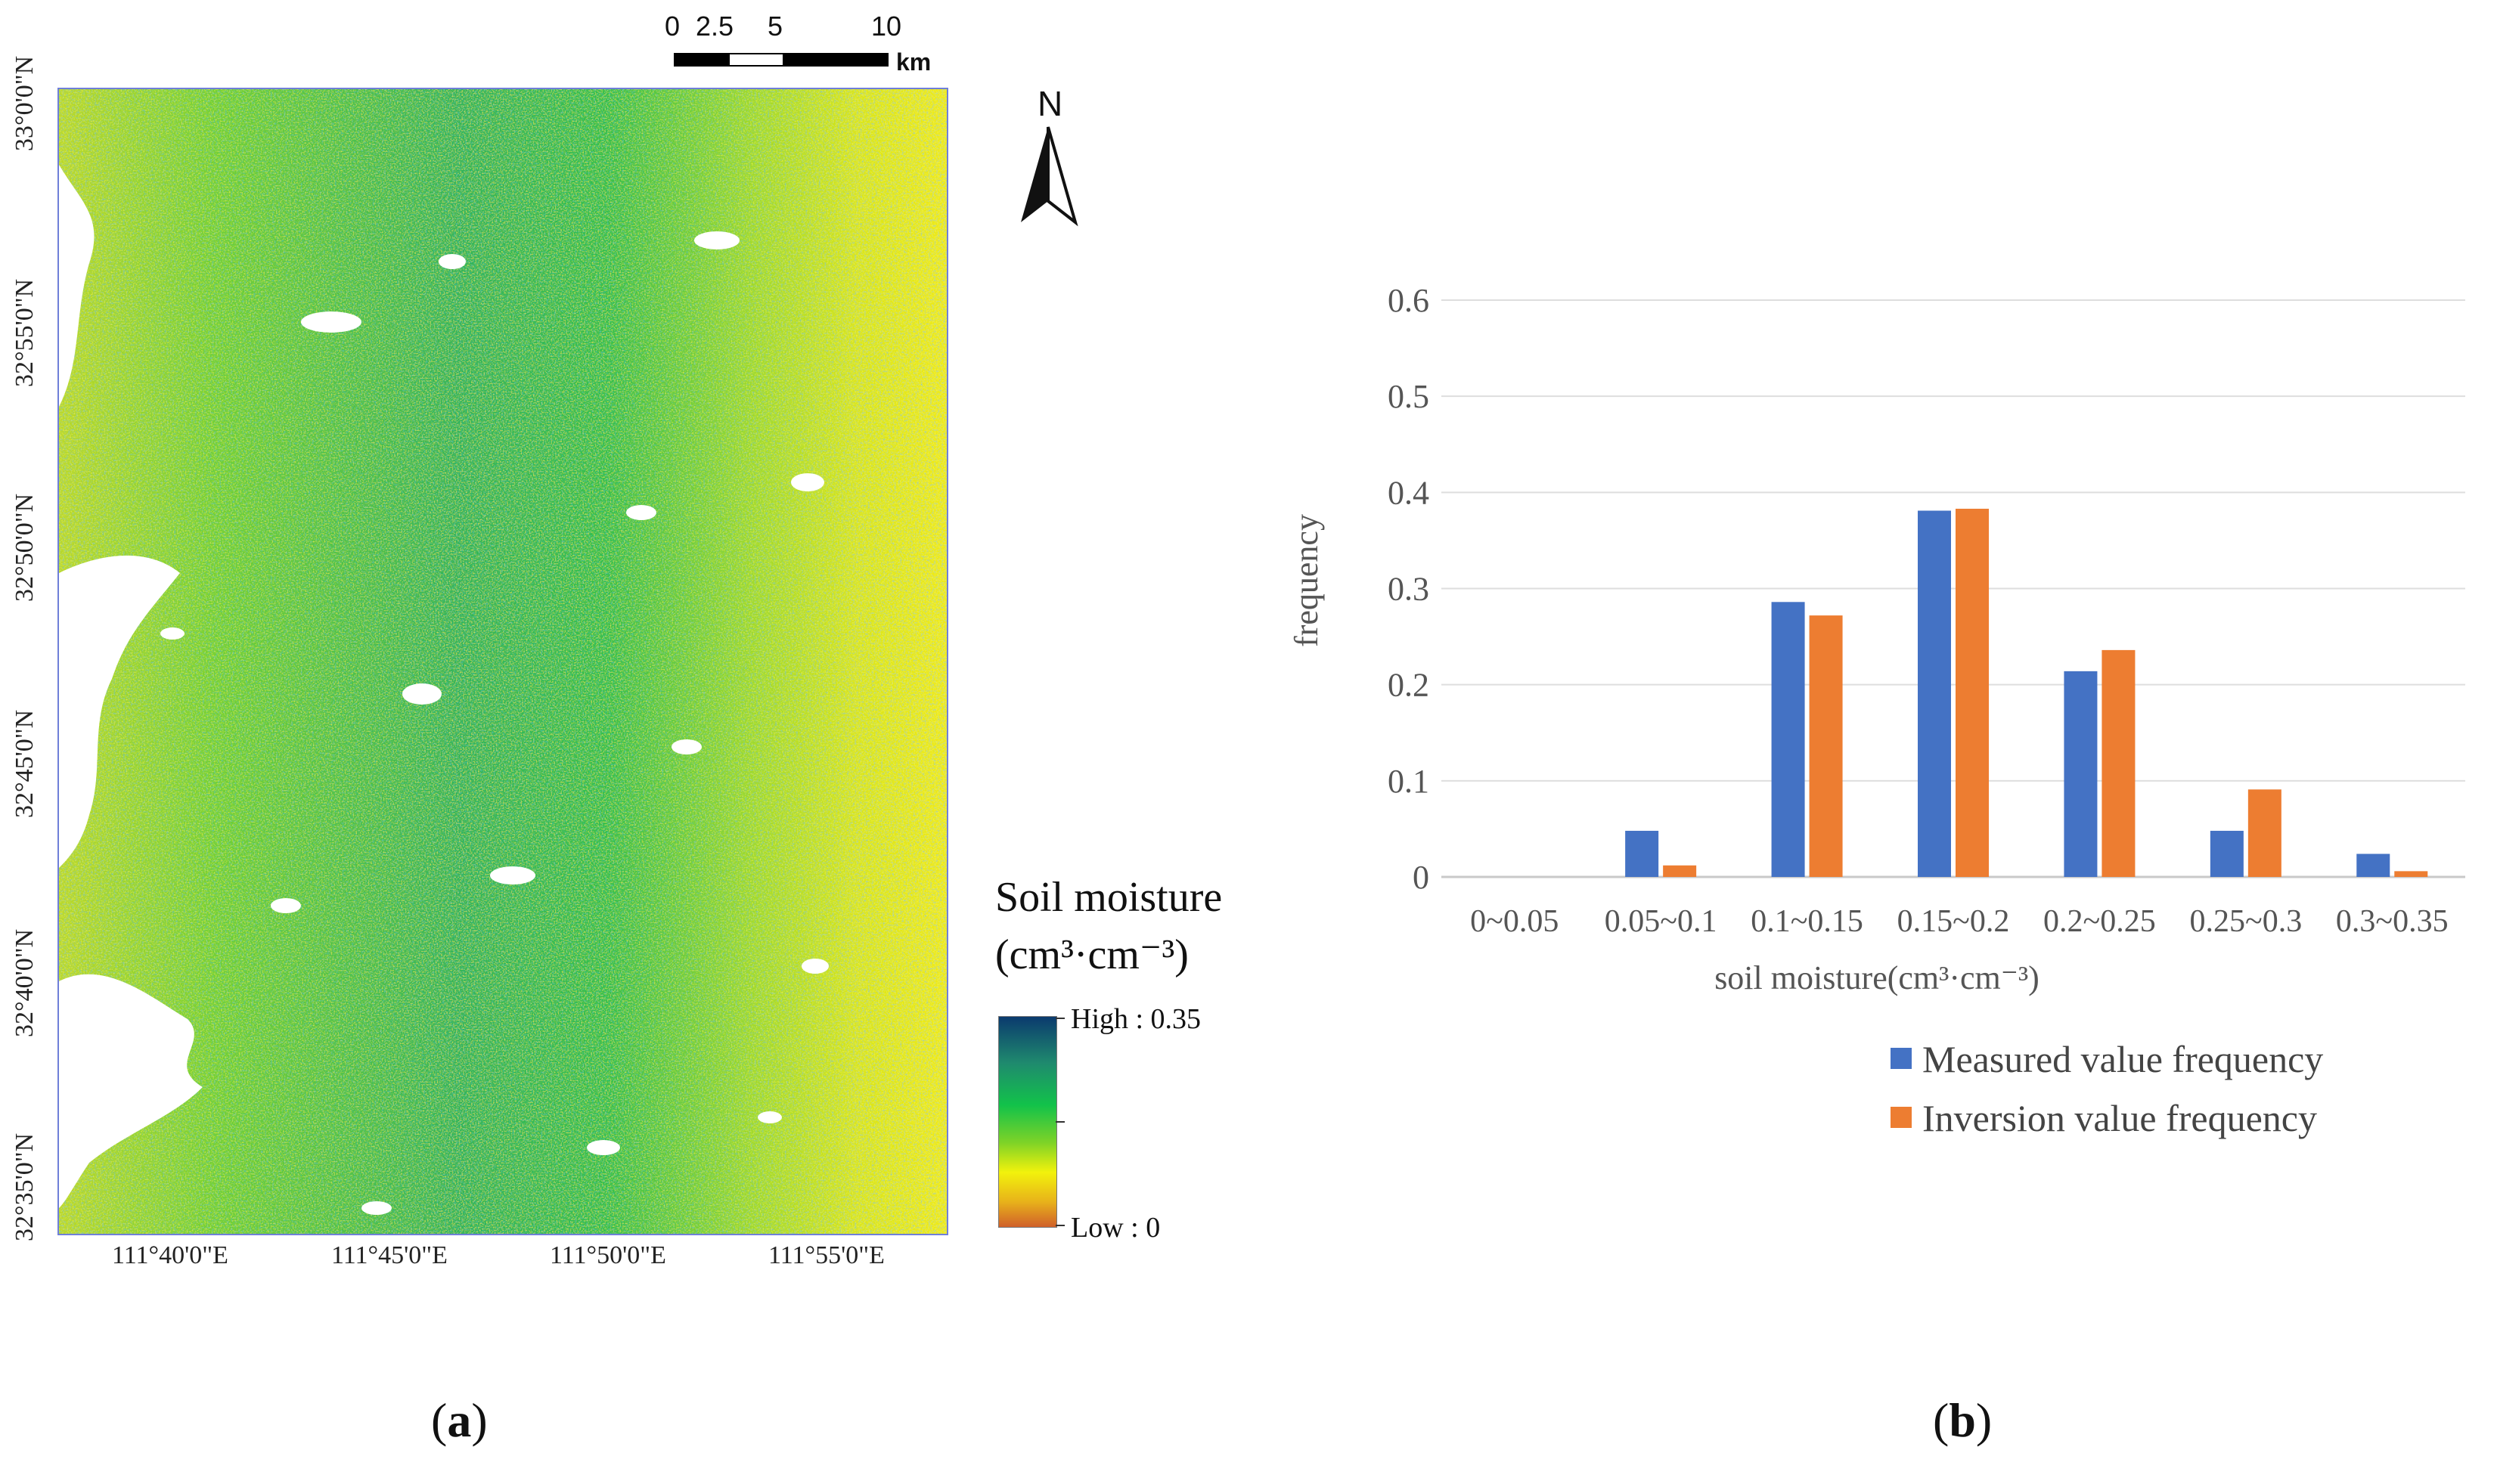 The width and height of the screenshot is (2497, 1484). What do you see at coordinates (25, 547) in the screenshot?
I see `lat-label-32-50: 32°50'0"N` at bounding box center [25, 547].